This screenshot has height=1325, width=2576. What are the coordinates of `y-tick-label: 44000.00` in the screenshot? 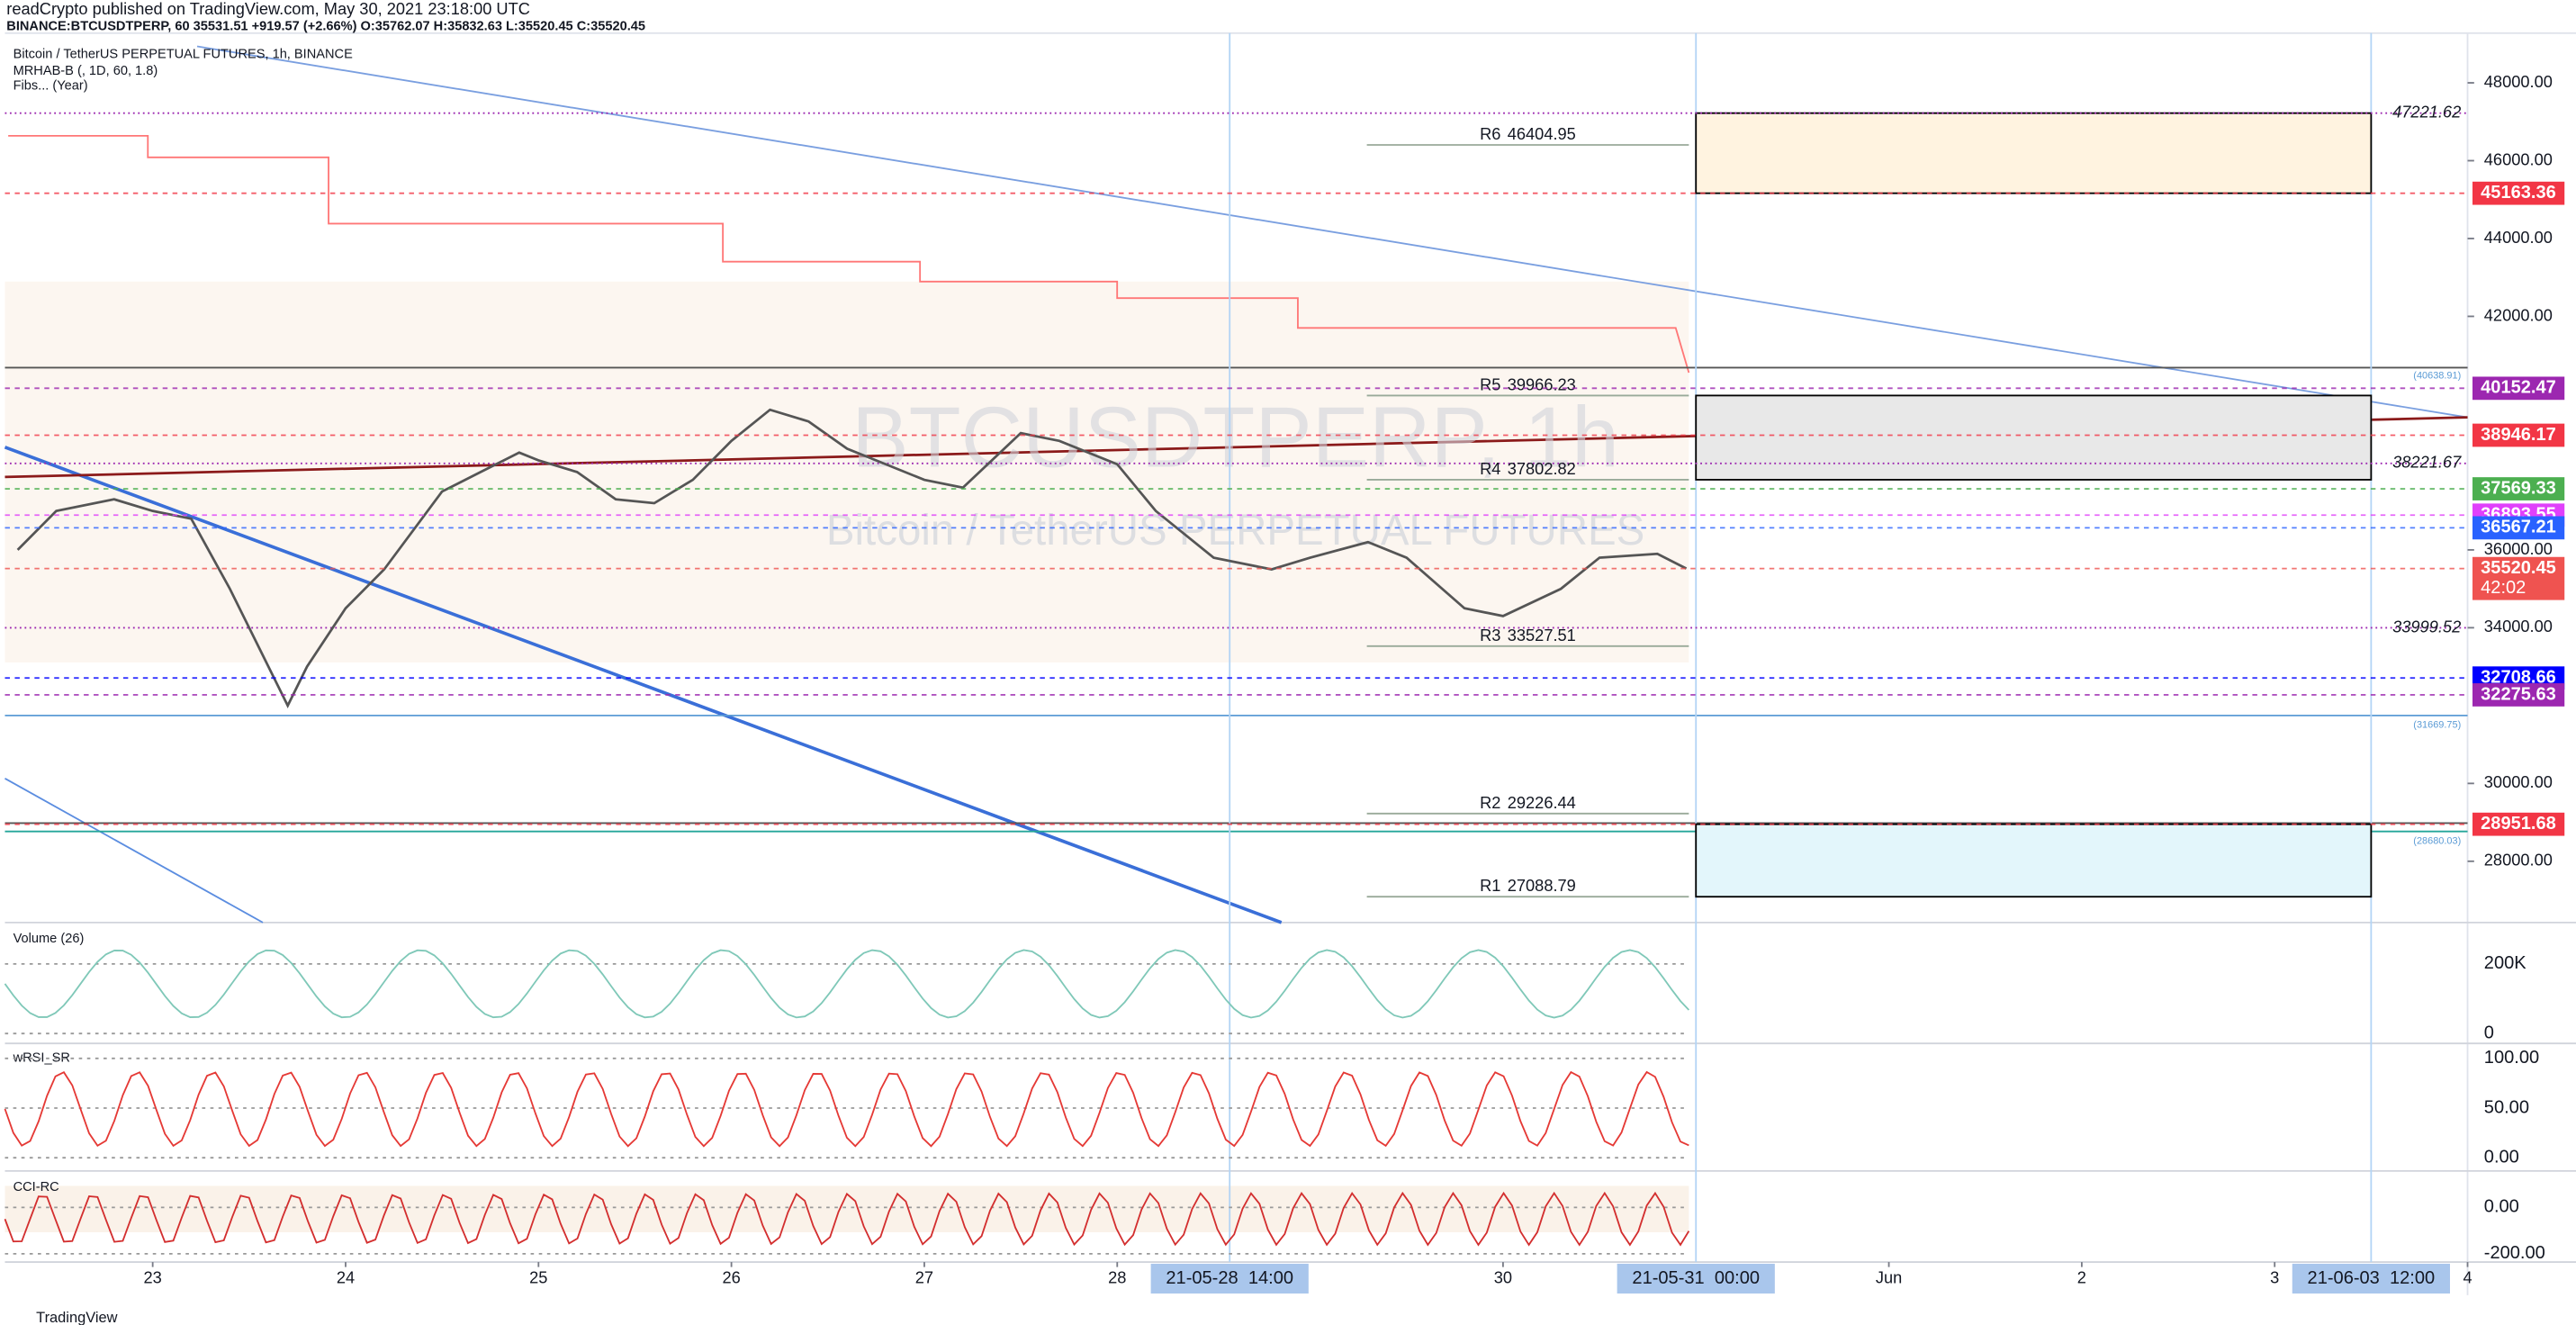 It's located at (2518, 237).